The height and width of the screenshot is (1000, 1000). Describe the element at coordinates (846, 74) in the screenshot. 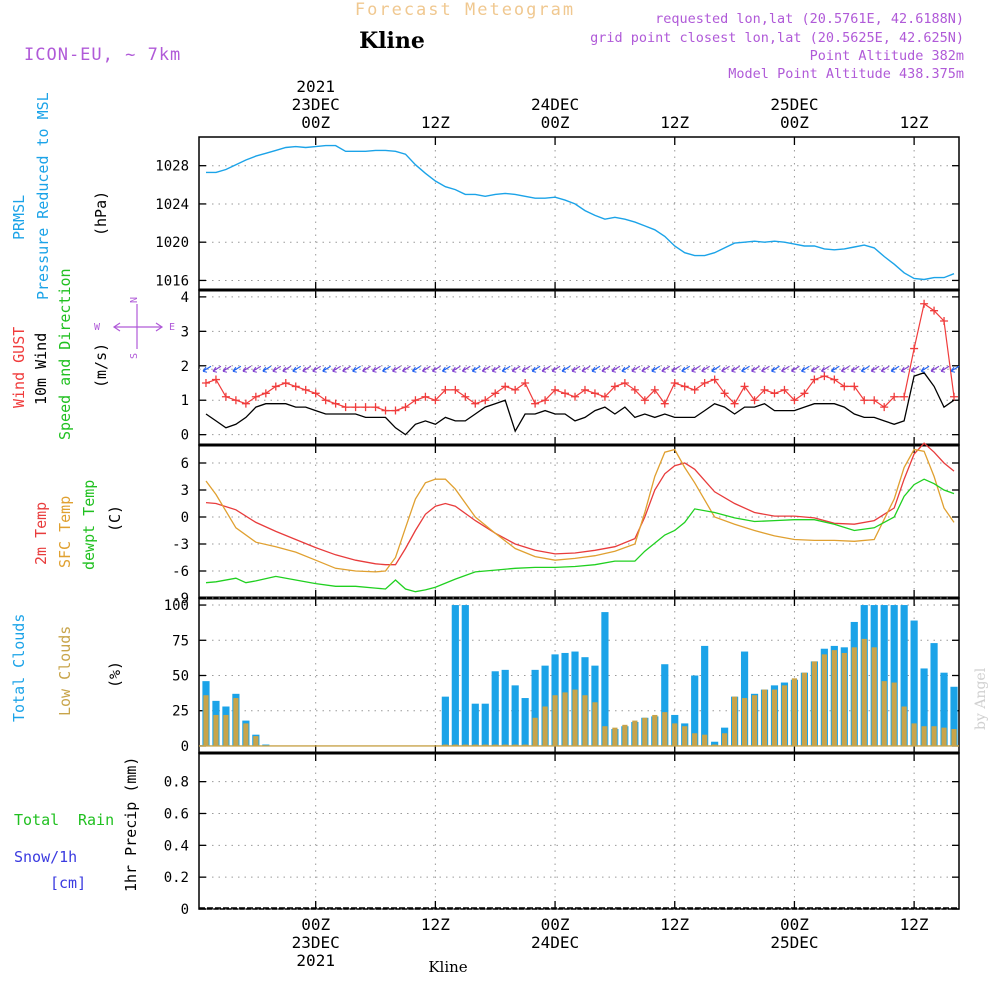

I see `model-point-altitude: Model Point Altitude 438.375m` at that location.